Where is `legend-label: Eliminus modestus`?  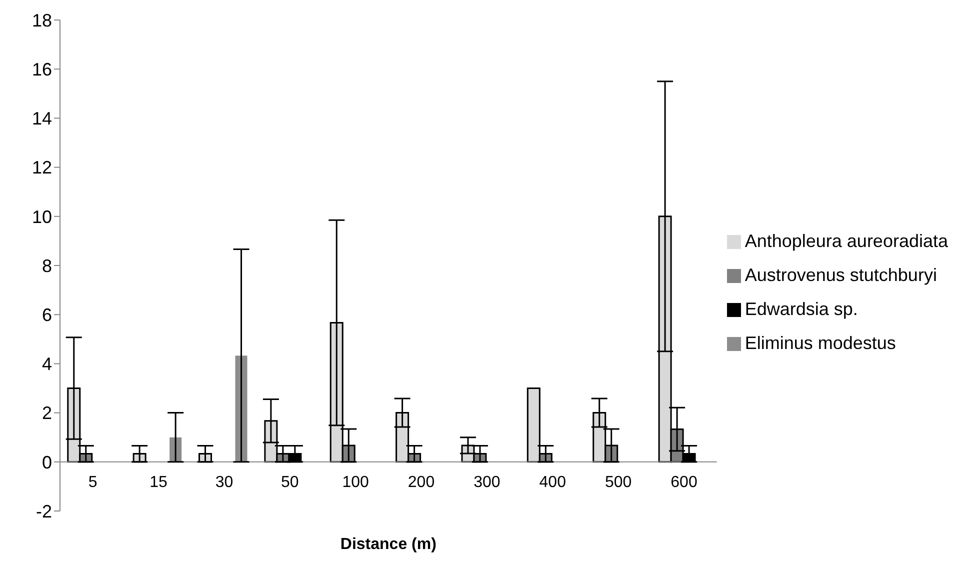 legend-label: Eliminus modestus is located at coordinates (820, 342).